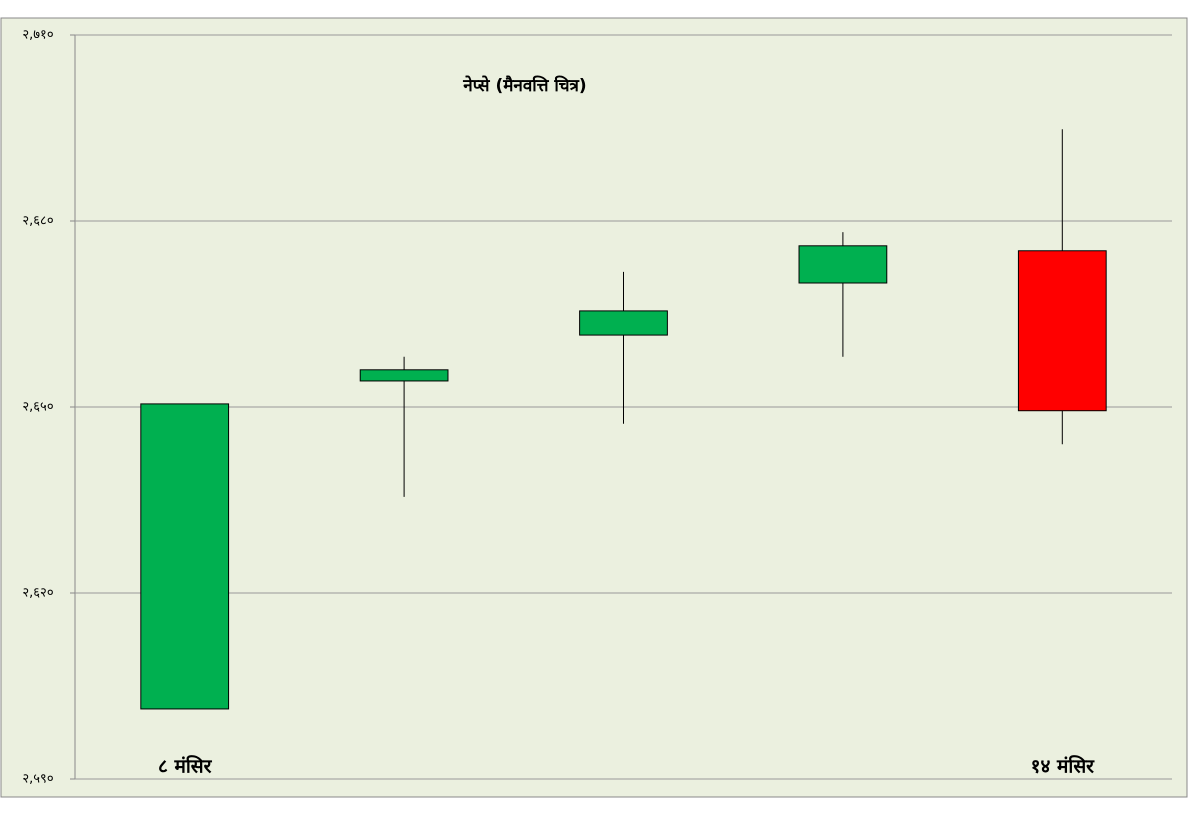 Image resolution: width=1200 pixels, height=815 pixels. Describe the element at coordinates (37, 35) in the screenshot. I see `y-tick-label: २,७१०` at that location.